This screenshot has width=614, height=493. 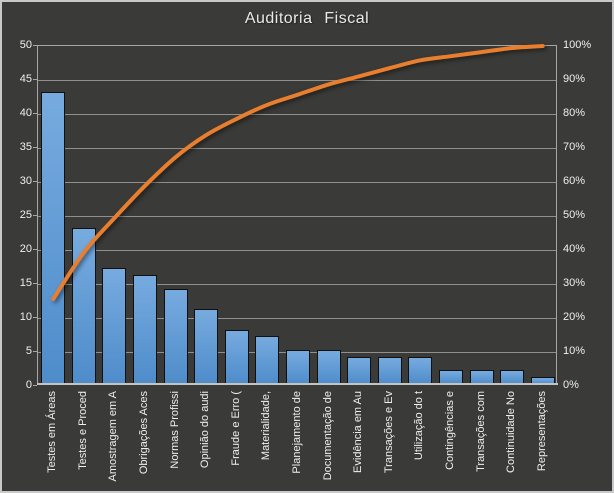 I want to click on right-axis-tick-label: 50%, so click(x=574, y=215).